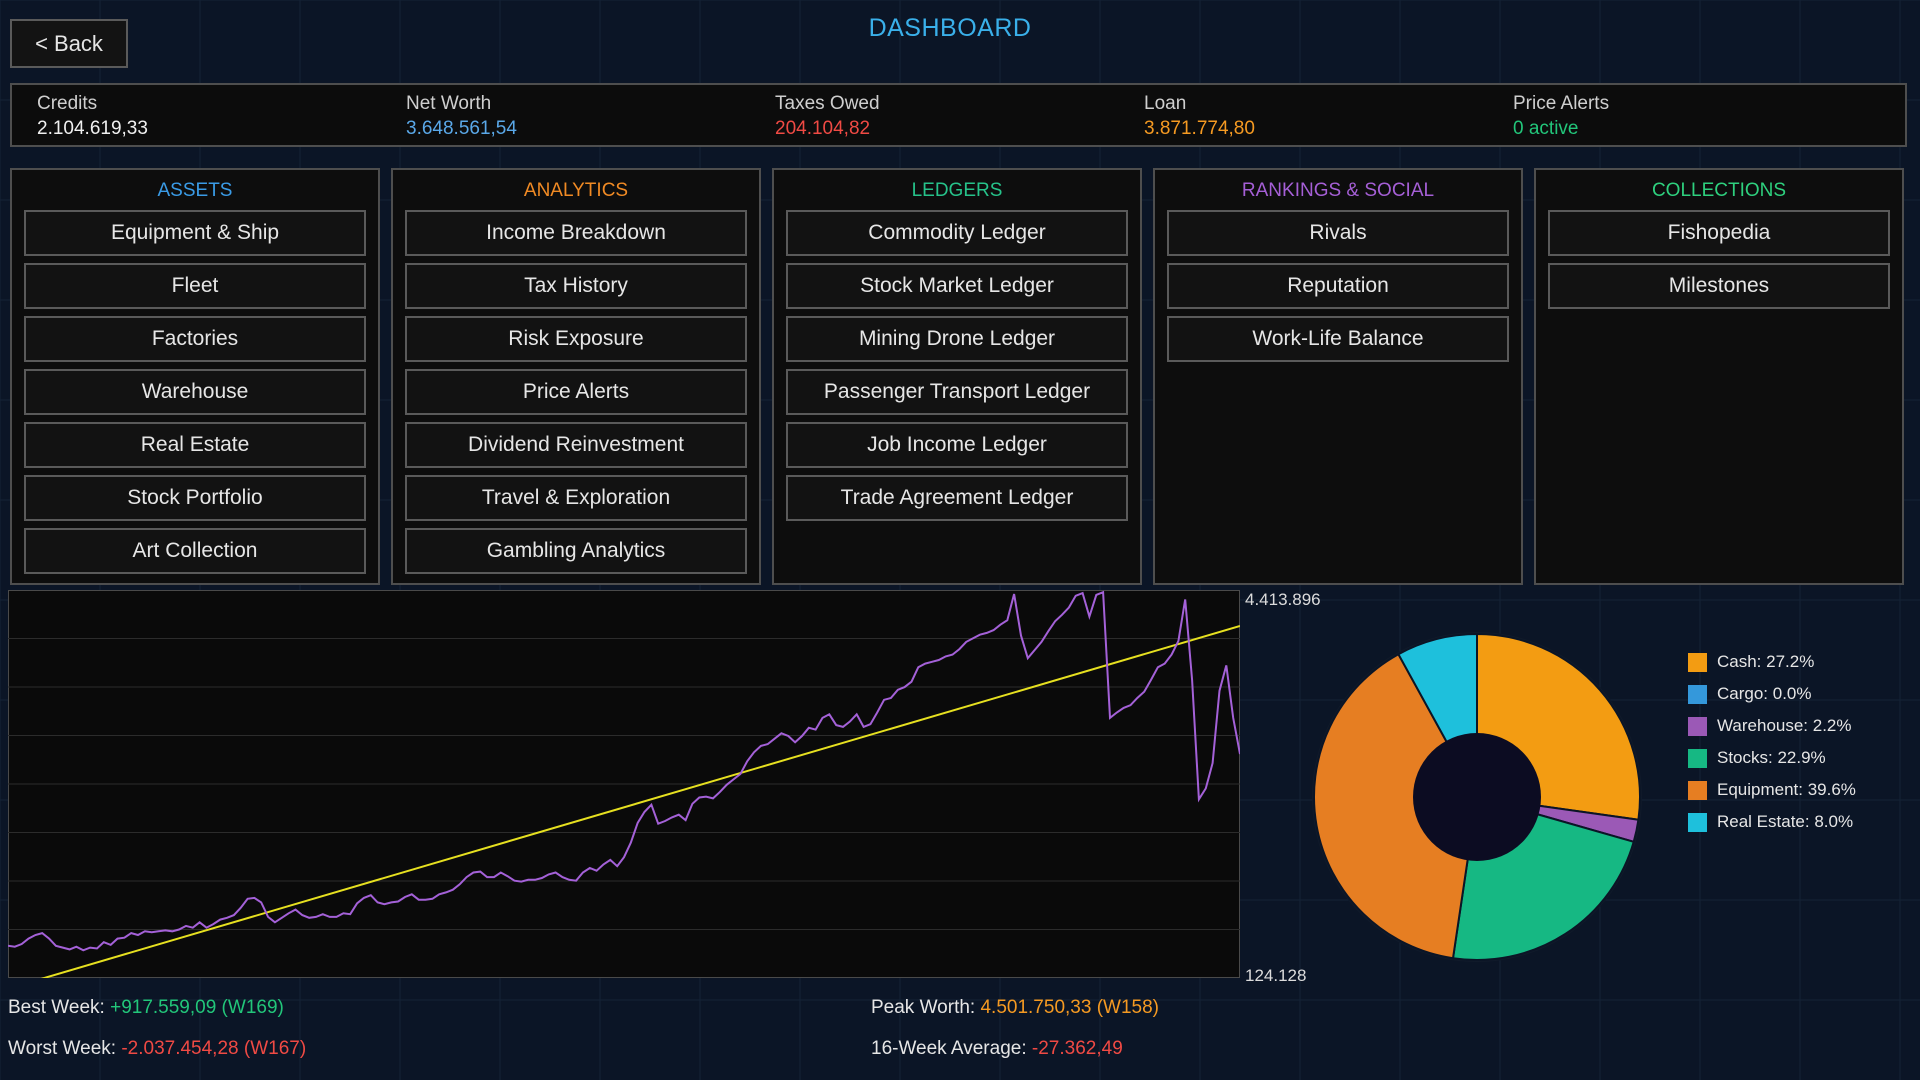 The image size is (1920, 1080). What do you see at coordinates (1276, 975) in the screenshot?
I see `y-axis-min-label: 124.128` at bounding box center [1276, 975].